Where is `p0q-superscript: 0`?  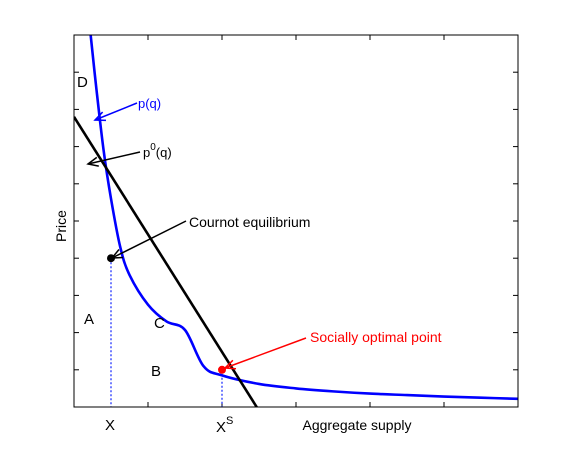 p0q-superscript: 0 is located at coordinates (153, 147).